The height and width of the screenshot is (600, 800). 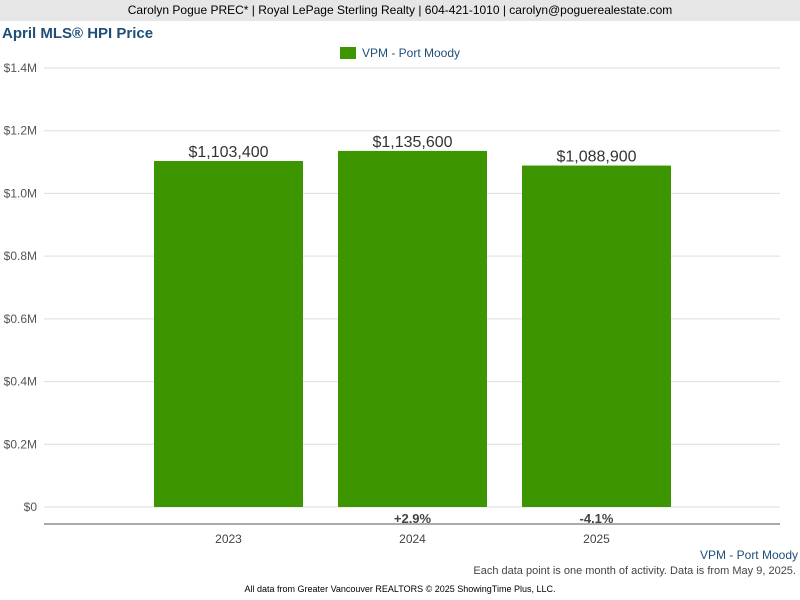 What do you see at coordinates (228, 152) in the screenshot?
I see `bar-value-label: $1,103,400` at bounding box center [228, 152].